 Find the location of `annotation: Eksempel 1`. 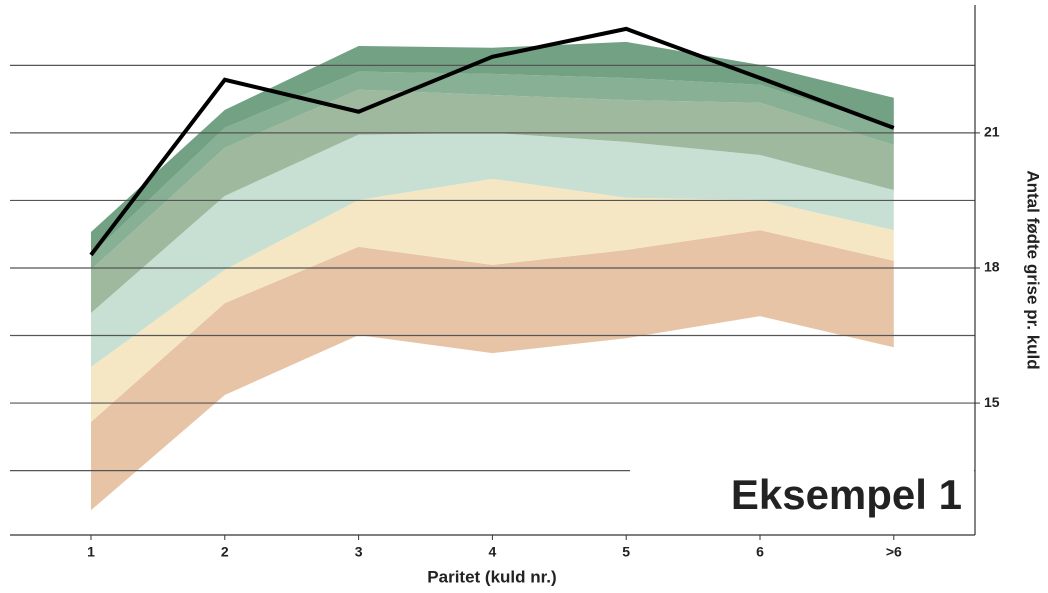

annotation: Eksempel 1 is located at coordinates (846, 494).